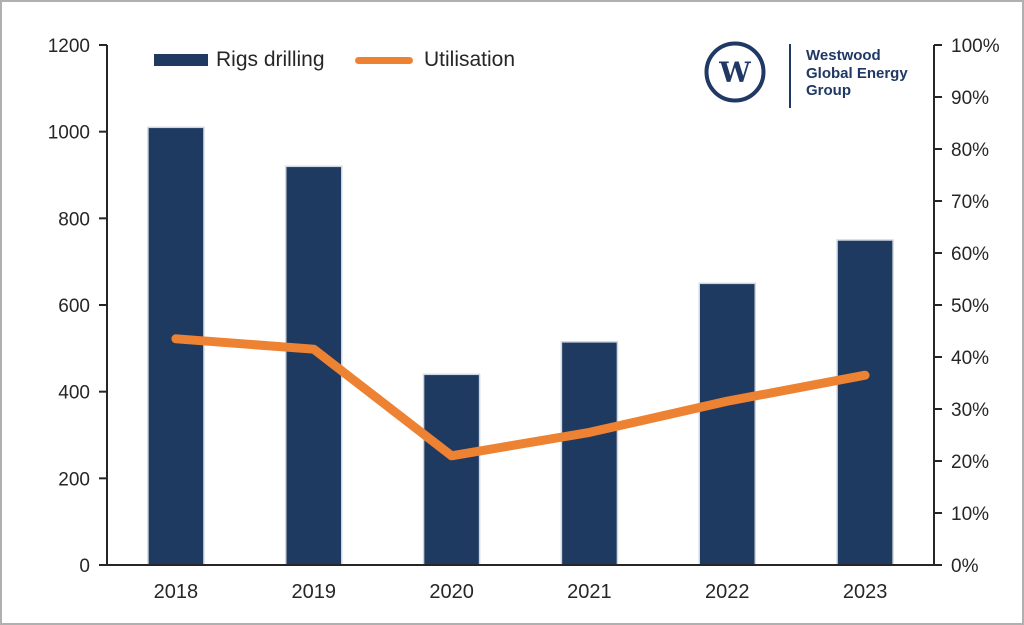  I want to click on x-axis-label-2020: 2020, so click(451, 592).